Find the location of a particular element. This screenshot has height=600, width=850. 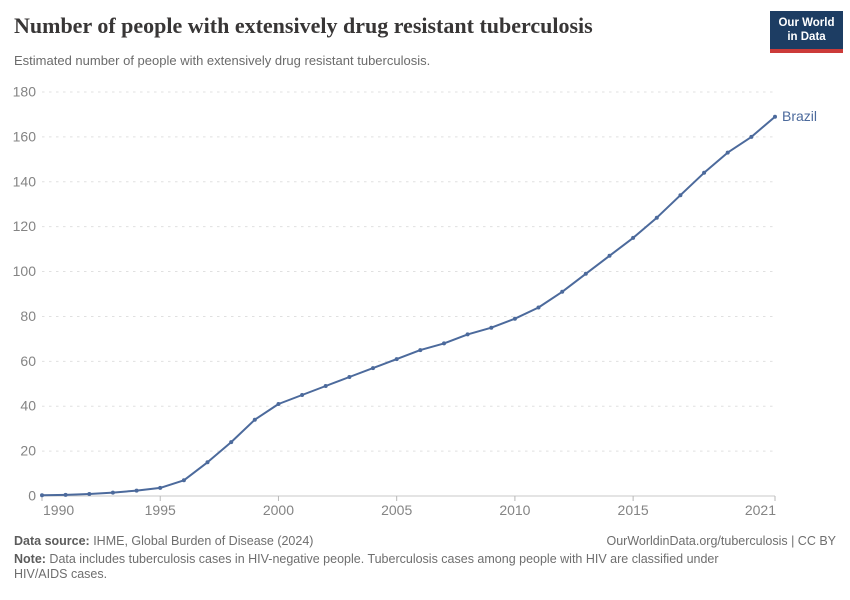

x-tick-label: 2000 is located at coordinates (278, 510).